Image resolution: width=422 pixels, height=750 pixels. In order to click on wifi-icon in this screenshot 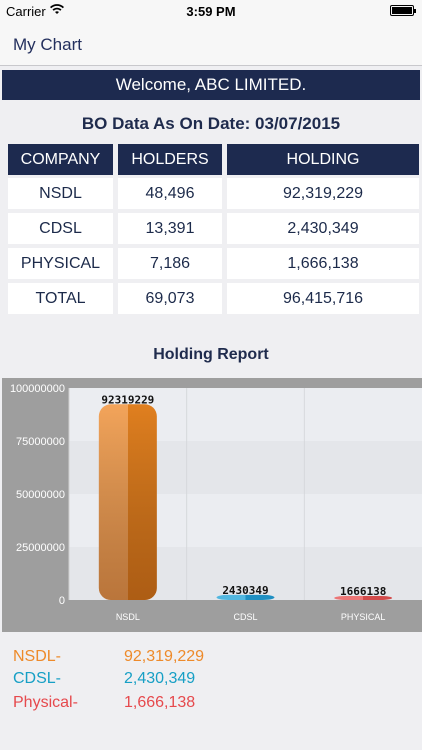, I will do `click(57, 9)`.